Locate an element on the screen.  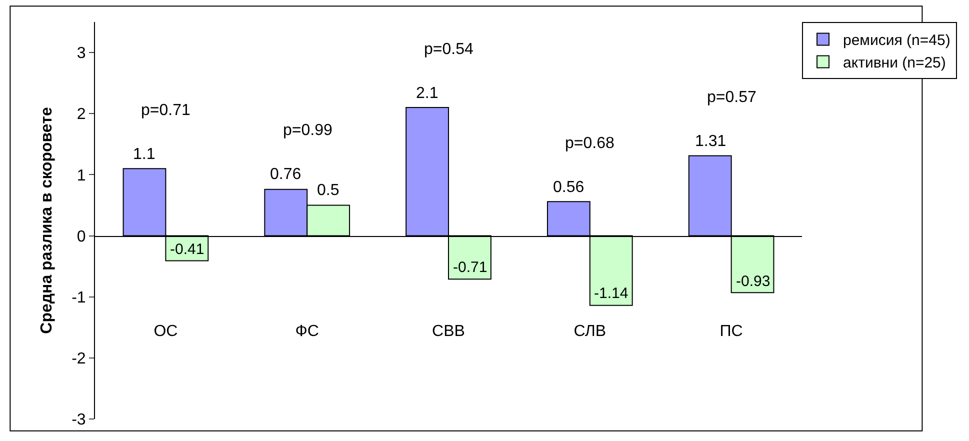
y-tick-label: 1 is located at coordinates (81, 175).